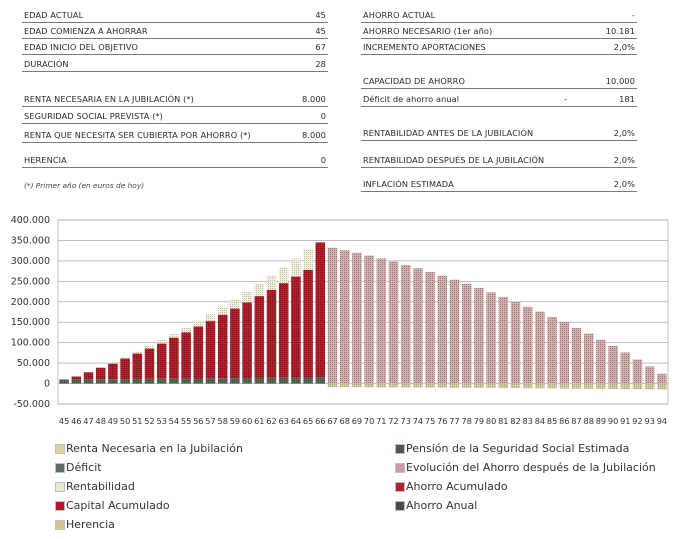  Describe the element at coordinates (499, 133) in the screenshot. I see `right-row: RENTABILIDAD ANTES DE LA JUBILACIÓN 2,0%` at that location.